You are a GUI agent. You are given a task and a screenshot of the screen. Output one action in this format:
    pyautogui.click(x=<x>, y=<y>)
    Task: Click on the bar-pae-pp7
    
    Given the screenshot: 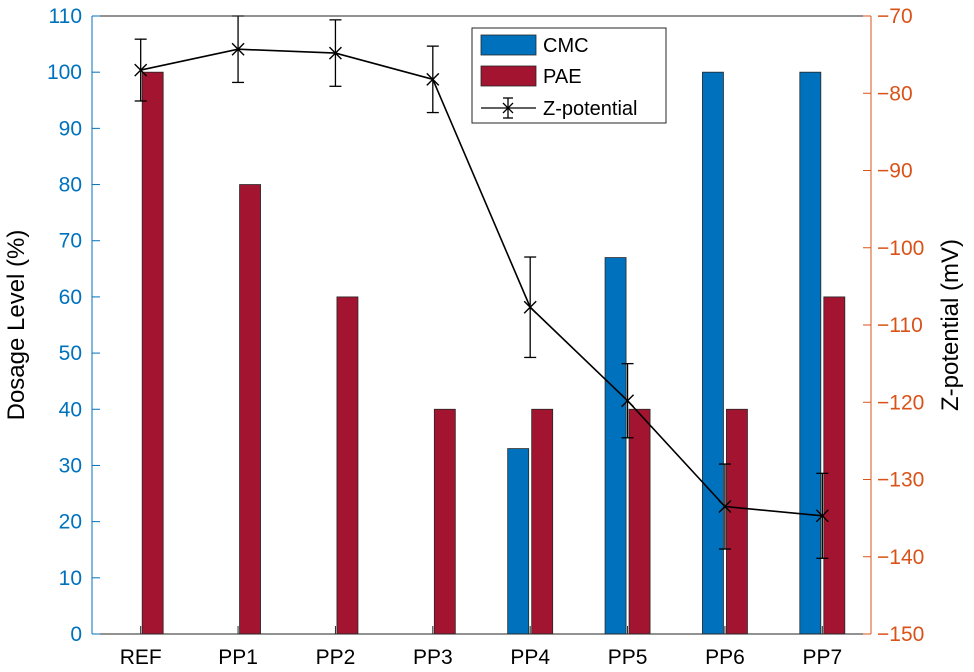 What is the action you would take?
    pyautogui.click(x=834, y=465)
    